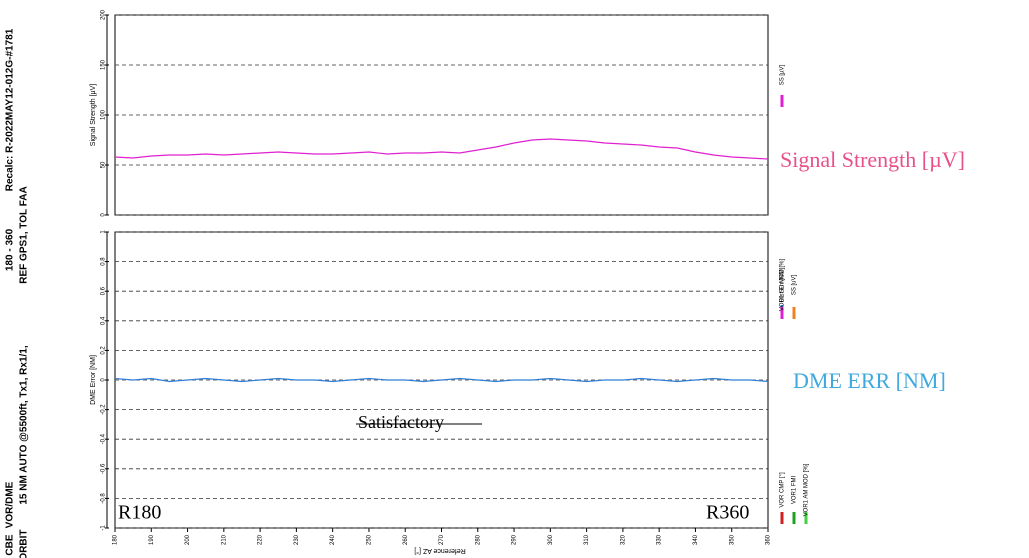  I want to click on x-tick-label: 230, so click(297, 539).